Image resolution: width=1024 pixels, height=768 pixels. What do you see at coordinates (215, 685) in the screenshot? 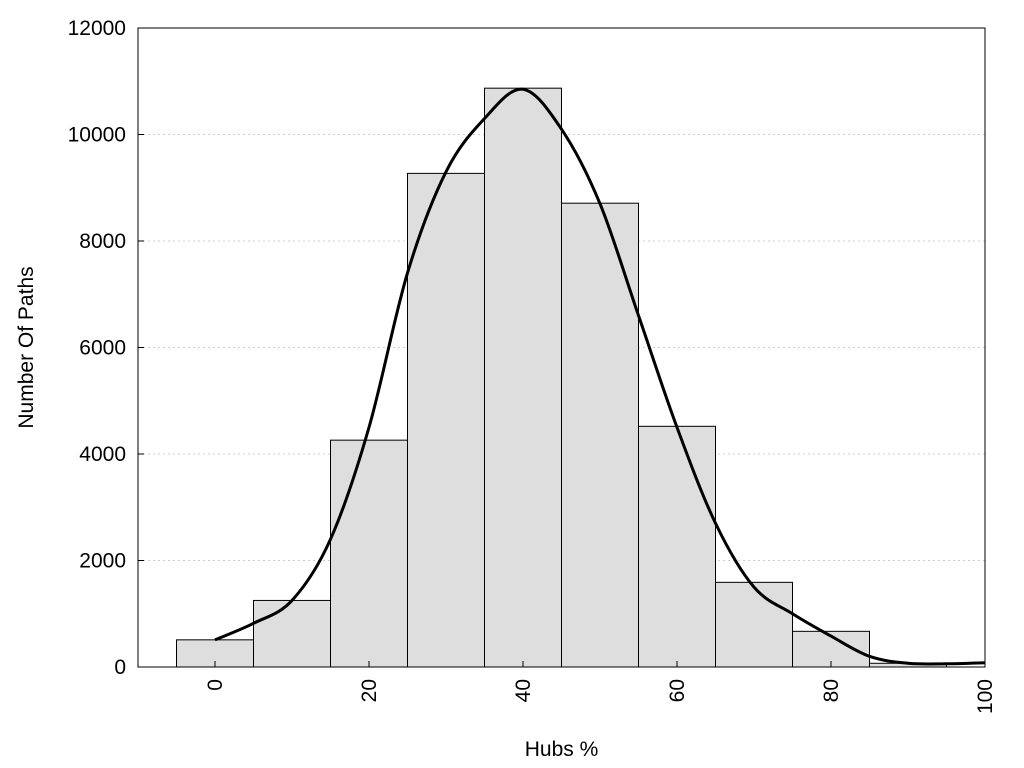
I see `x-tick-label: 0` at bounding box center [215, 685].